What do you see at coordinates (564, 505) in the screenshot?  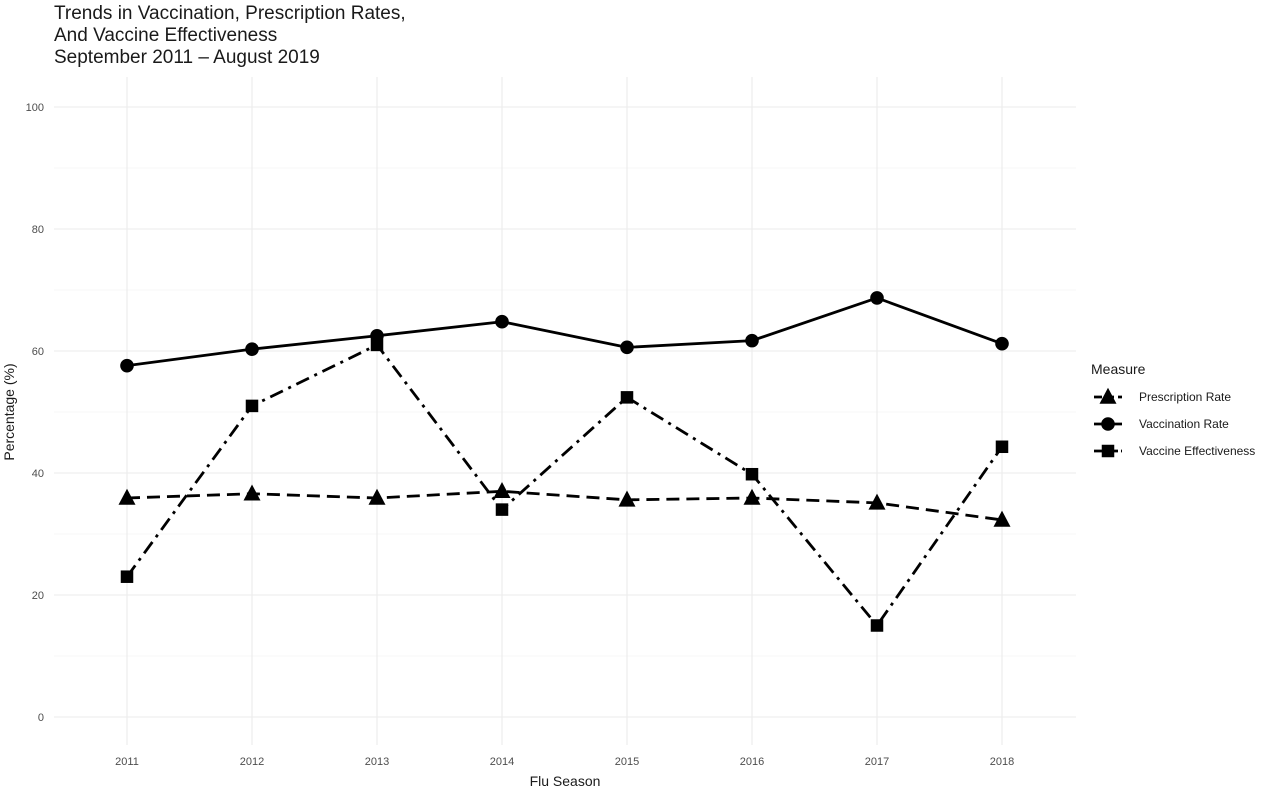 I see `series-line-prescription-rate` at bounding box center [564, 505].